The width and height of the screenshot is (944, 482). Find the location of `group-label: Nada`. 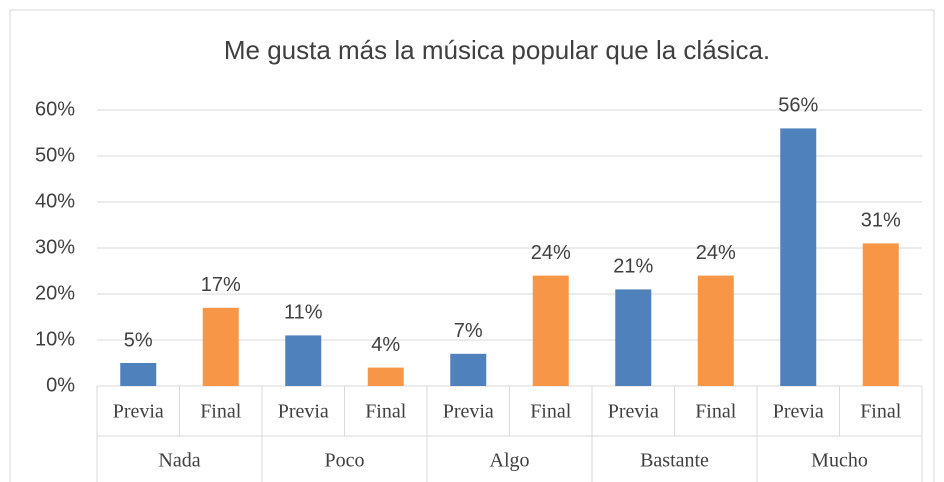

group-label: Nada is located at coordinates (179, 461).